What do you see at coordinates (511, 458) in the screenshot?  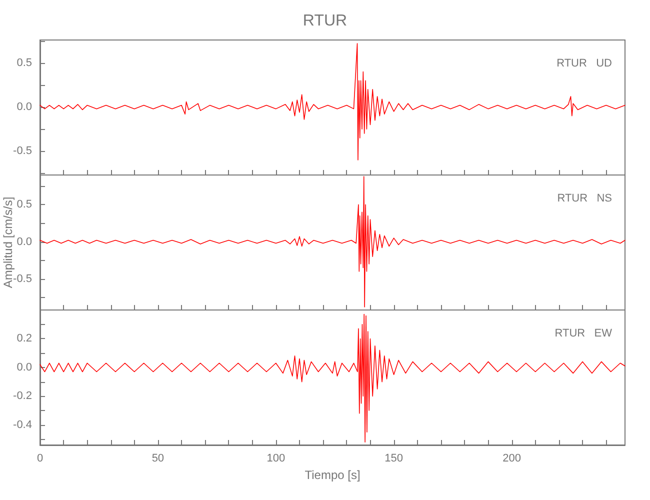 I see `x-tick-label: 200` at bounding box center [511, 458].